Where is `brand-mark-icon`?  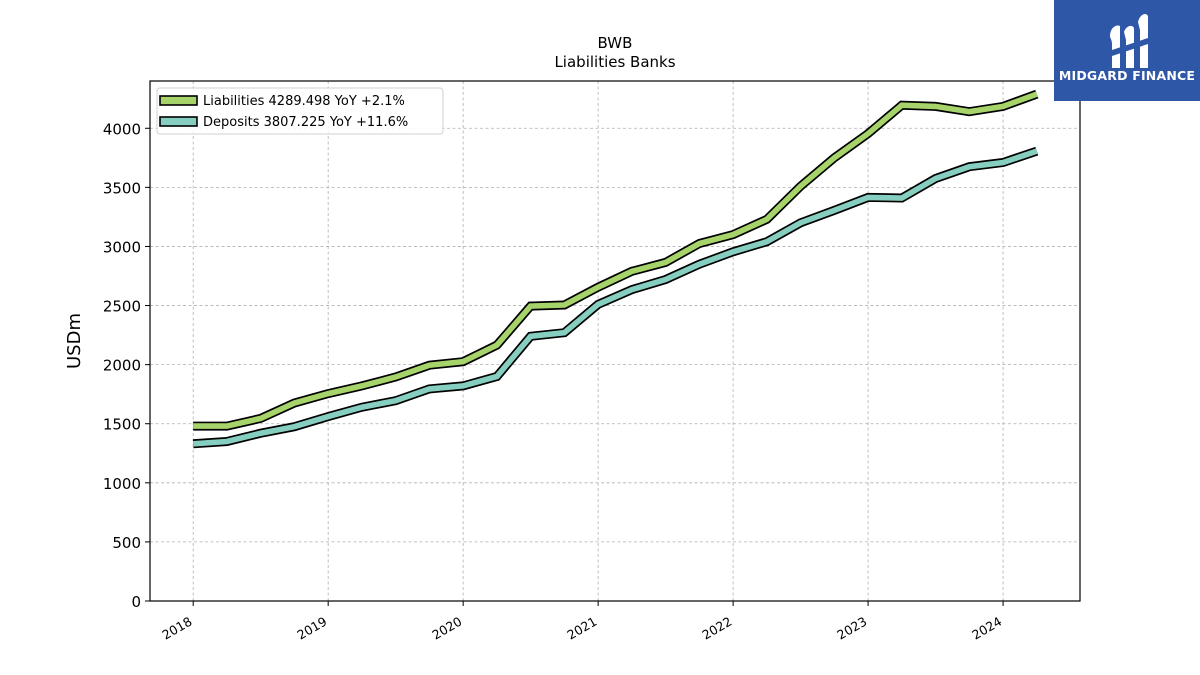
brand-mark-icon is located at coordinates (1129, 41).